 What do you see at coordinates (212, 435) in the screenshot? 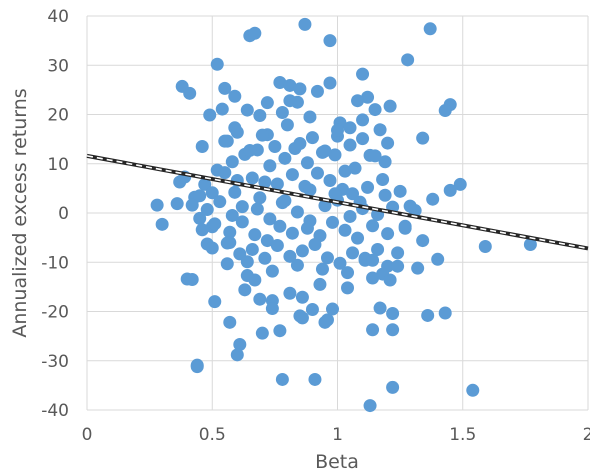
I see `x-tick-label: 0.5` at bounding box center [212, 435].